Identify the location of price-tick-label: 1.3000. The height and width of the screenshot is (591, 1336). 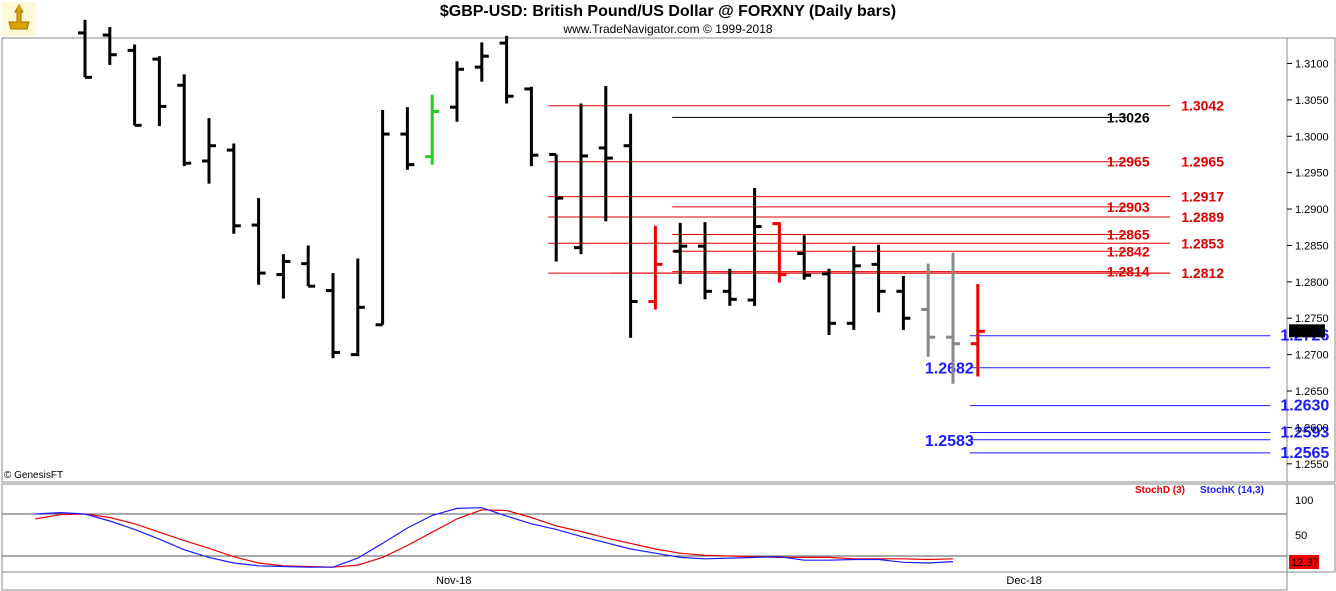
(1312, 137).